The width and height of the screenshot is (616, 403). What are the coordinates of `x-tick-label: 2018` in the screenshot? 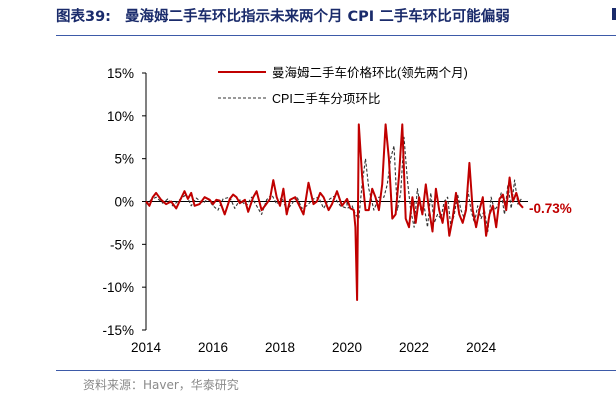 It's located at (280, 347).